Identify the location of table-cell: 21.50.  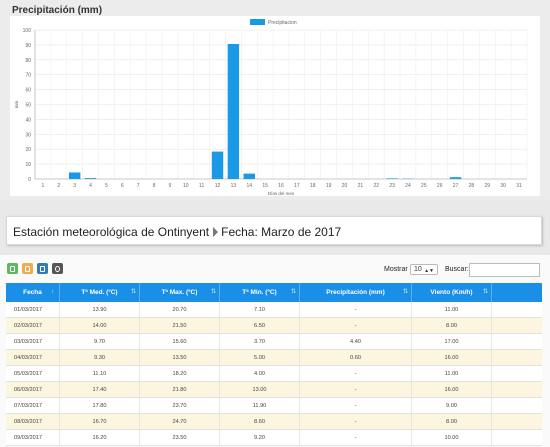
(180, 326).